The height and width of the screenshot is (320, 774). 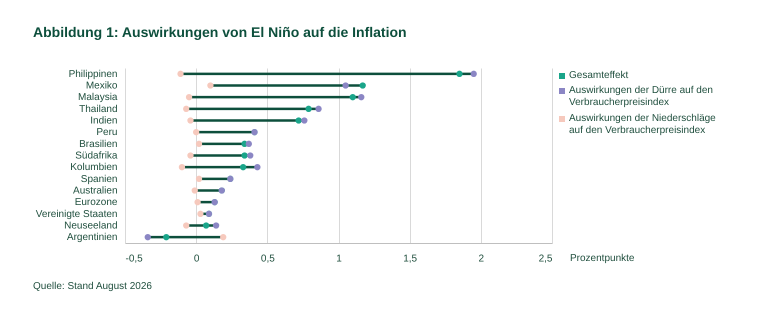 I want to click on x-axis-title: Prozentpunkte, so click(x=602, y=258).